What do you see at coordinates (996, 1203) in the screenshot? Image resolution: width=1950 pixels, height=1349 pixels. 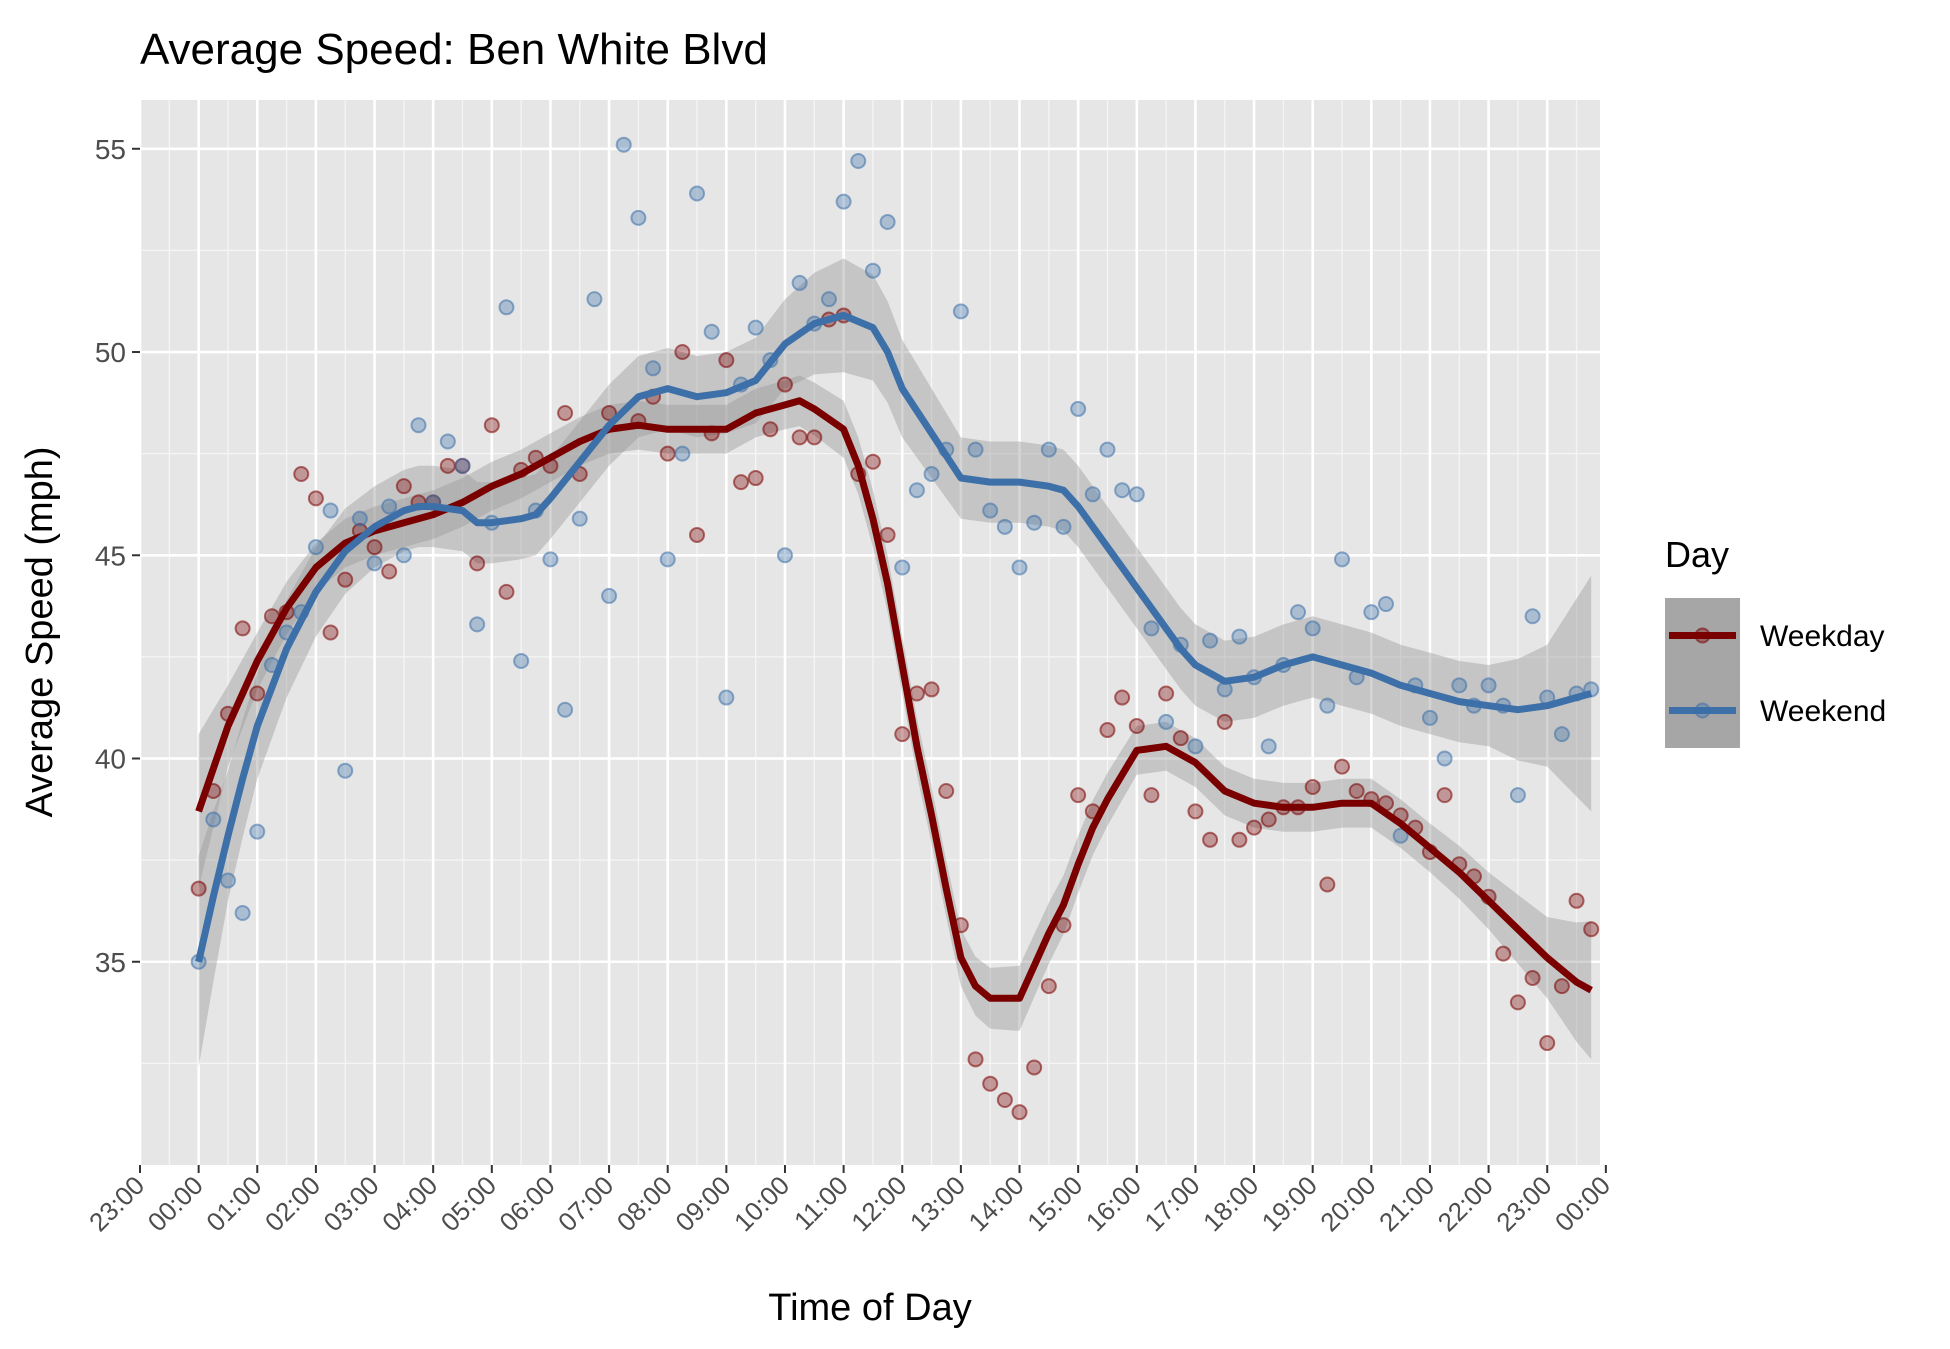 I see `x-tick-label: 14:00` at bounding box center [996, 1203].